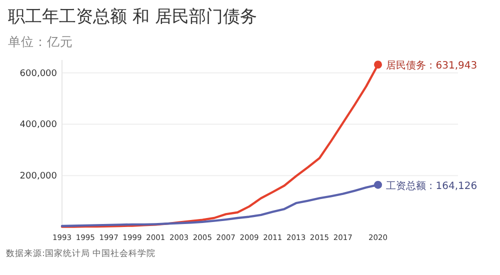 The height and width of the screenshot is (275, 500). I want to click on chart-subtitle: 单位：亿元, so click(40, 41).